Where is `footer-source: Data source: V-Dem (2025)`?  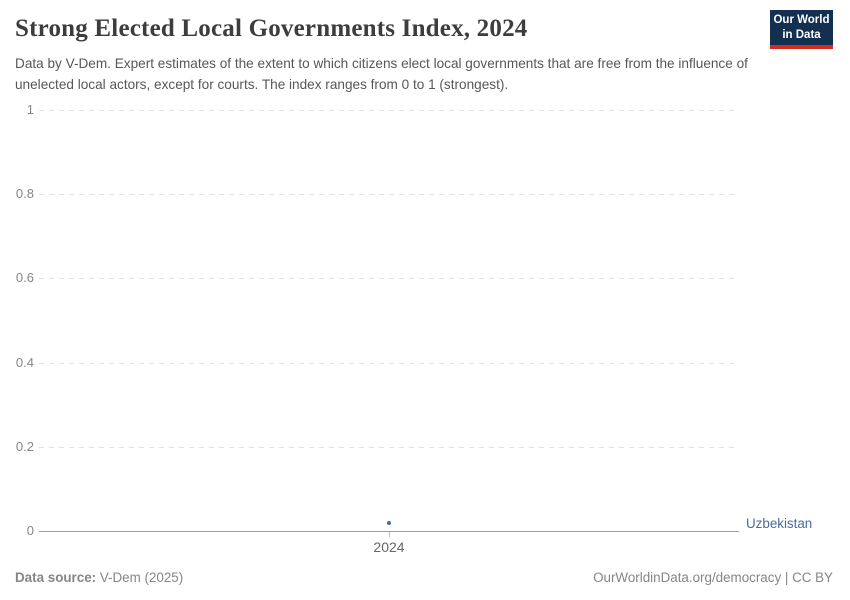
footer-source: Data source: V-Dem (2025) is located at coordinates (99, 577).